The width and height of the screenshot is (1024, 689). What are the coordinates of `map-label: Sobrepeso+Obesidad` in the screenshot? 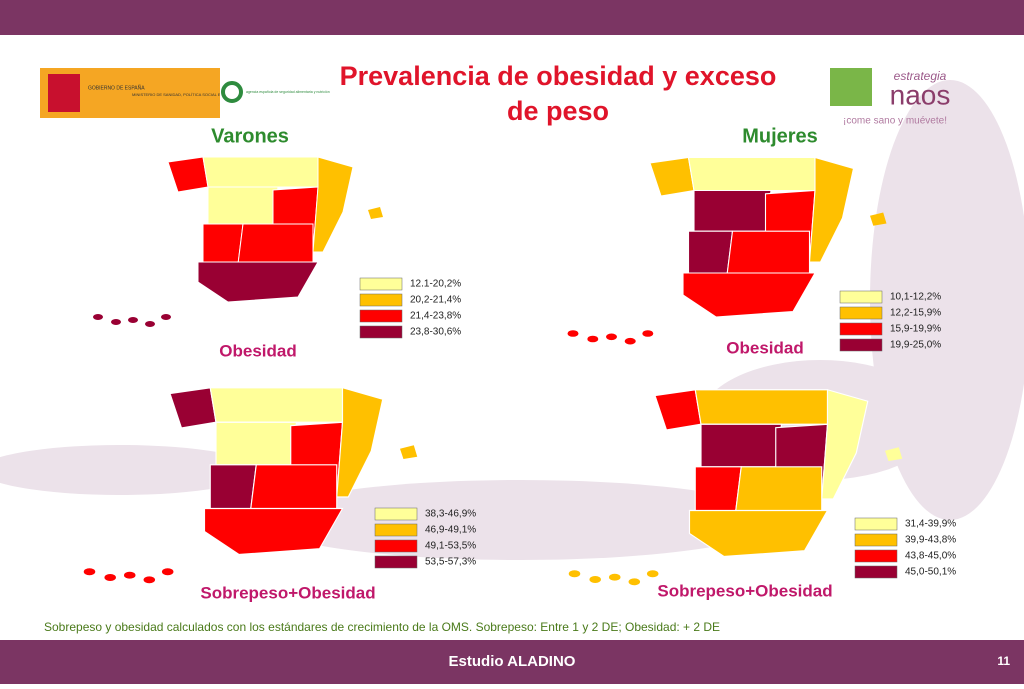 It's located at (744, 590).